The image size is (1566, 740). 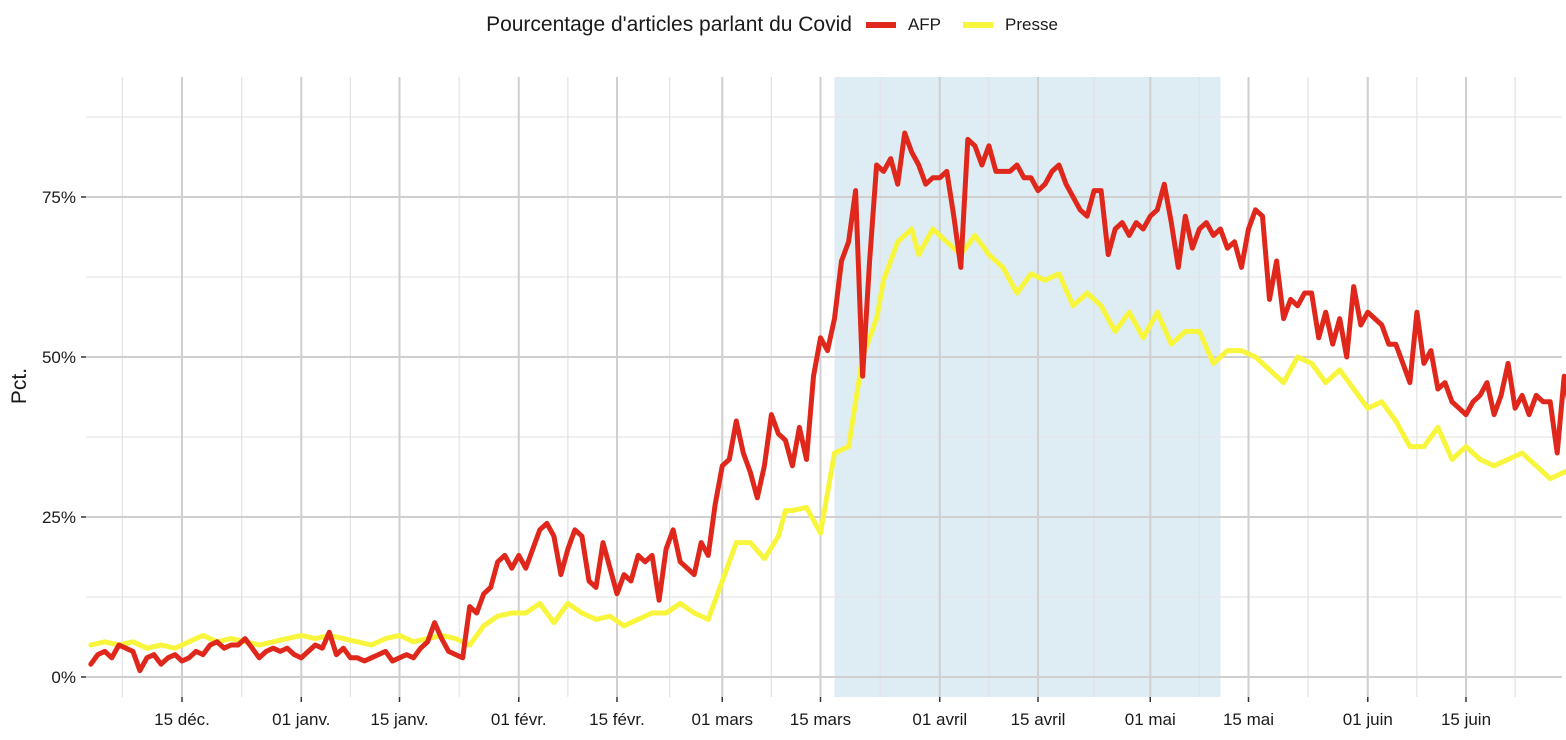 I want to click on y-tick-label: 0%, so click(x=63, y=677).